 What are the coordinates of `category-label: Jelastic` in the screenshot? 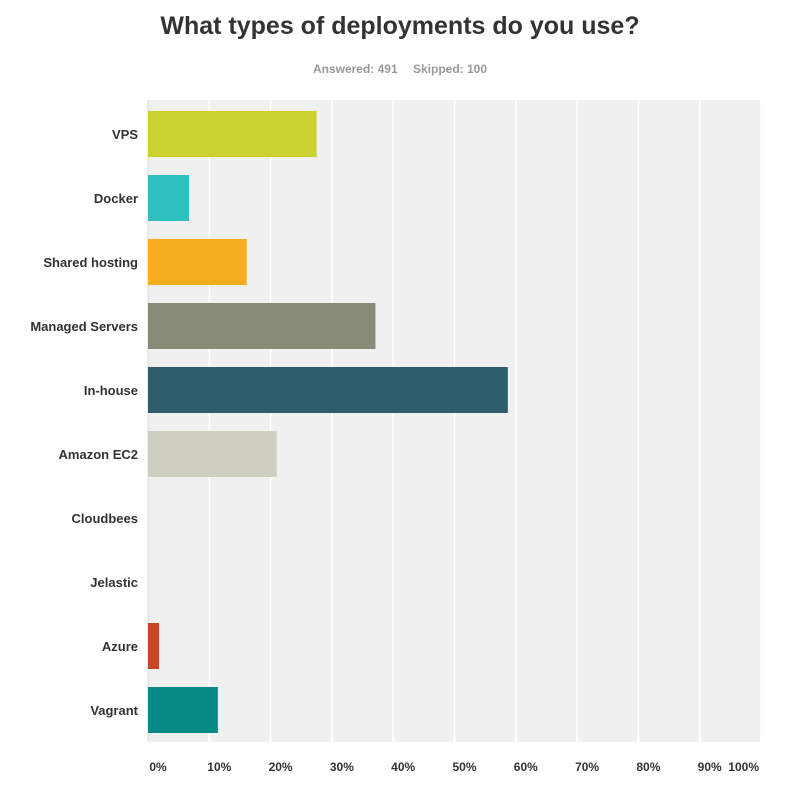 It's located at (114, 582).